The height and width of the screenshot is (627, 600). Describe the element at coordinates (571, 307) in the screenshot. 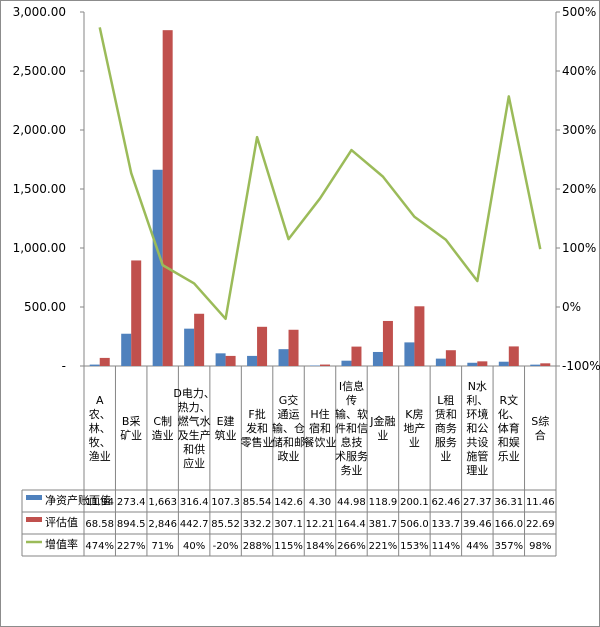

I see `right-y-tick-label: 0%` at that location.